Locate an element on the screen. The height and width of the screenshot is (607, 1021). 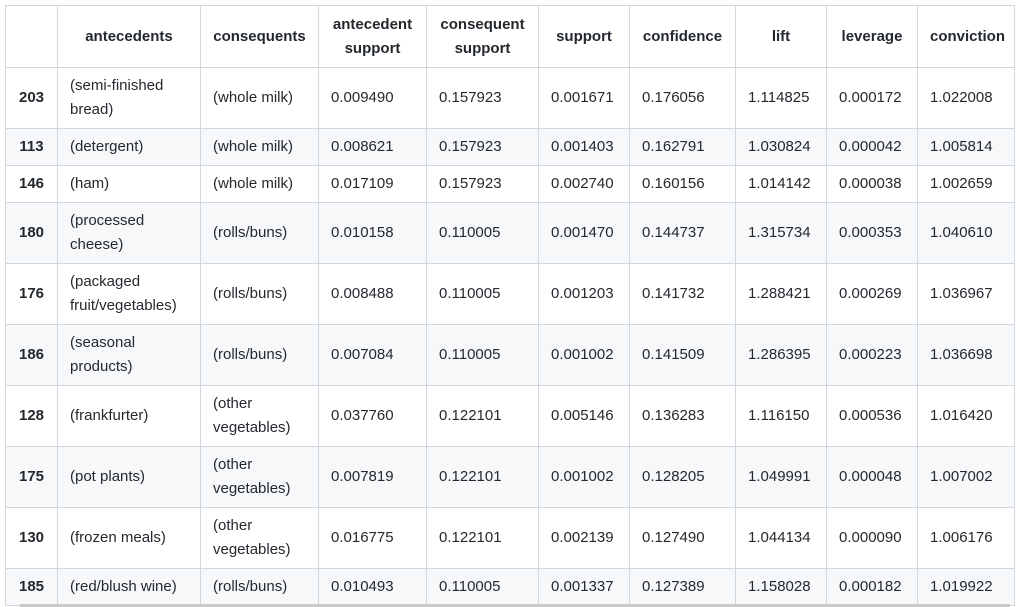
antecedents-cell: (semi-finished bread) is located at coordinates (129, 98).